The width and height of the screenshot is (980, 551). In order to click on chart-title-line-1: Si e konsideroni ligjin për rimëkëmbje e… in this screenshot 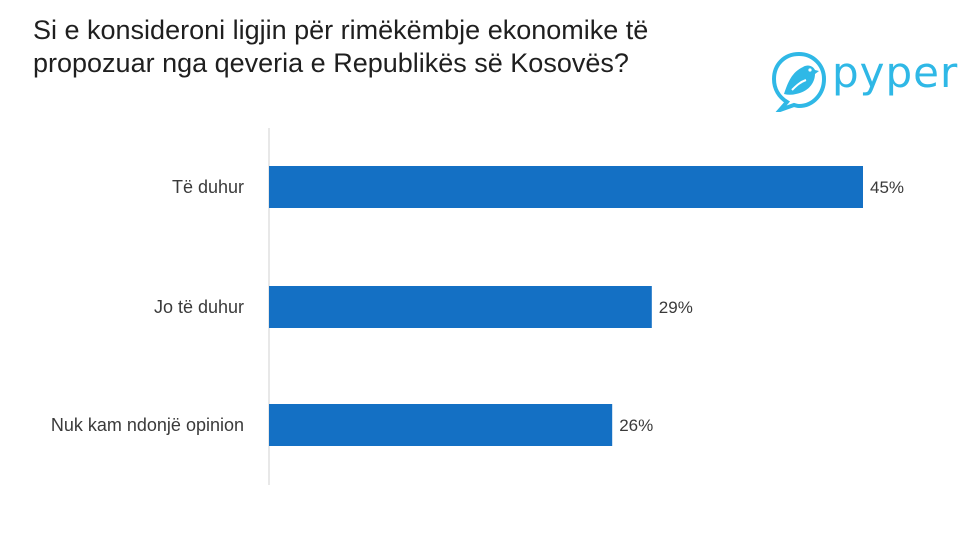, I will do `click(341, 30)`.